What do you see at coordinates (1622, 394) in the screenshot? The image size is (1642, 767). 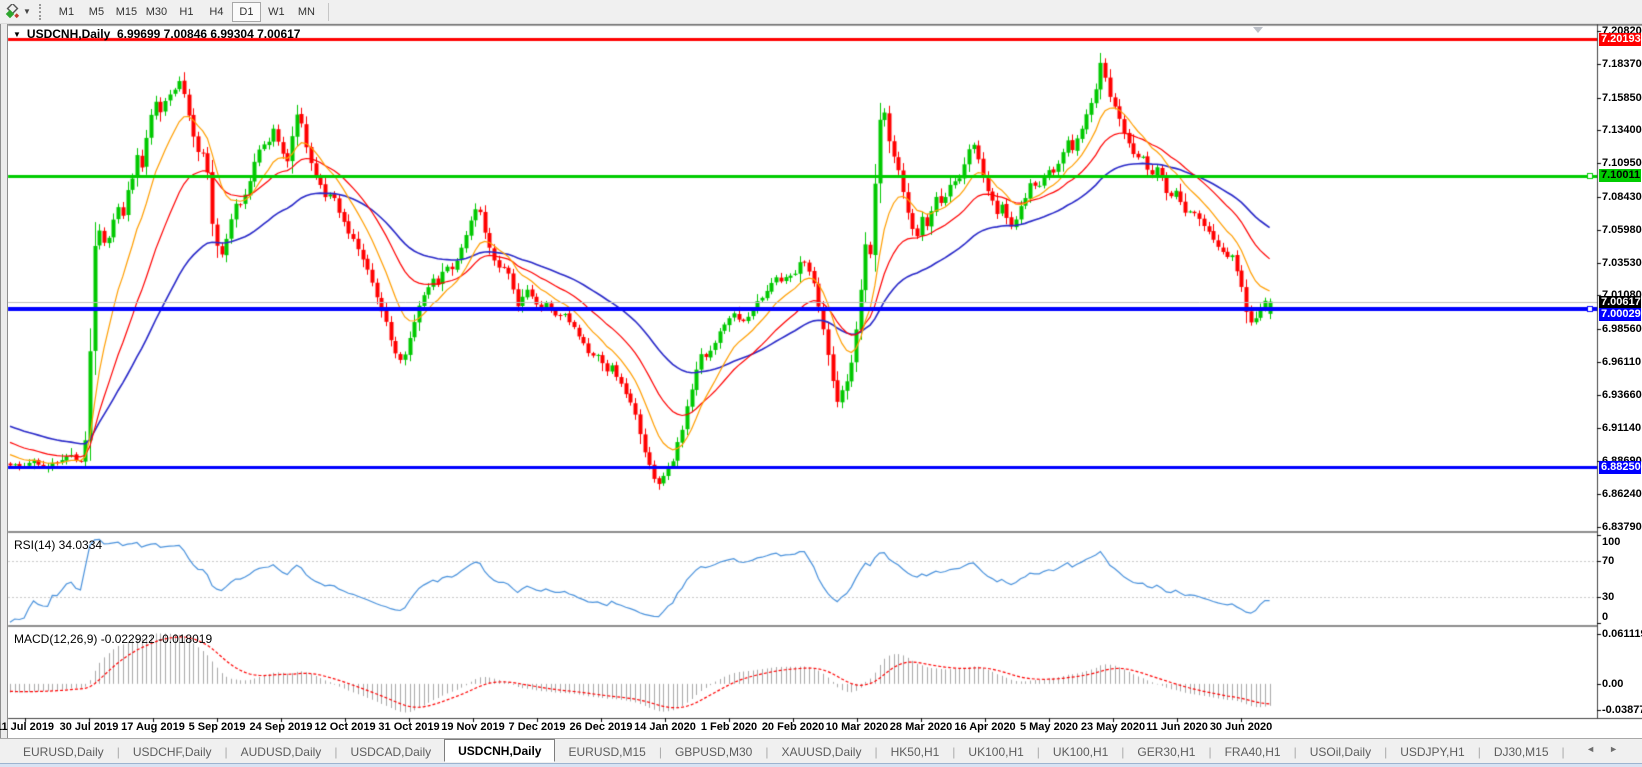 I see `price-axis-label: 6.93660` at bounding box center [1622, 394].